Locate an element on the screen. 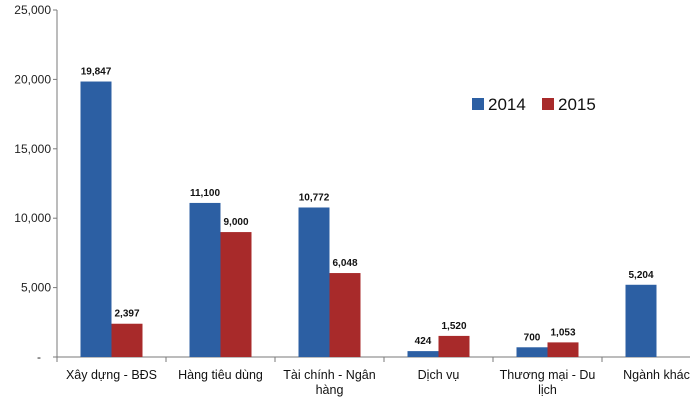 This screenshot has height=404, width=700. data-label-2014-4: 700 is located at coordinates (532, 337).